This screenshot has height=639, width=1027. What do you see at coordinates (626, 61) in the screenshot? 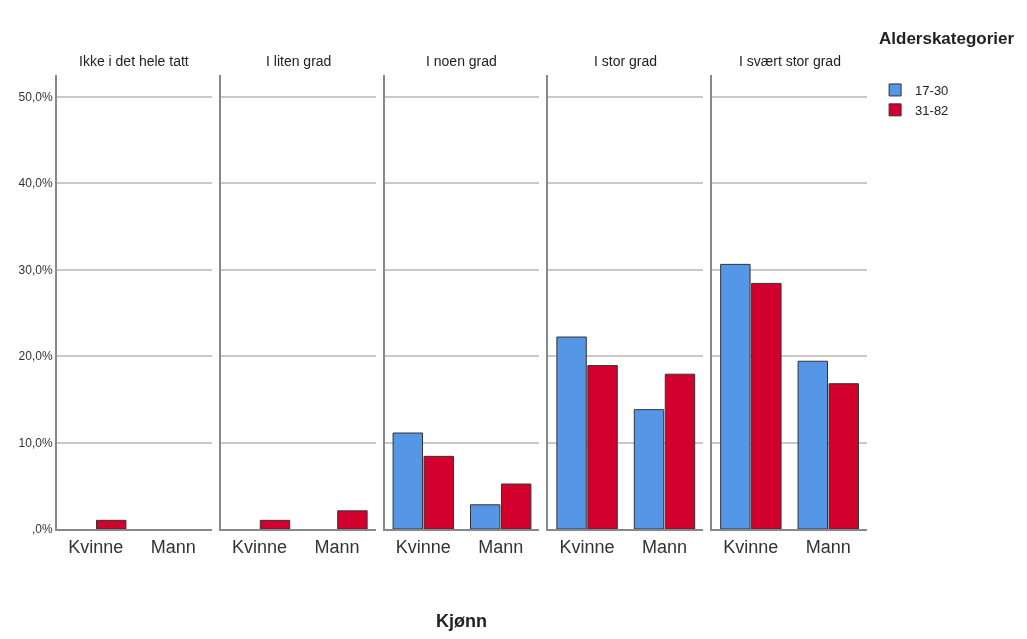
I see `chart-title: I stor grad` at bounding box center [626, 61].